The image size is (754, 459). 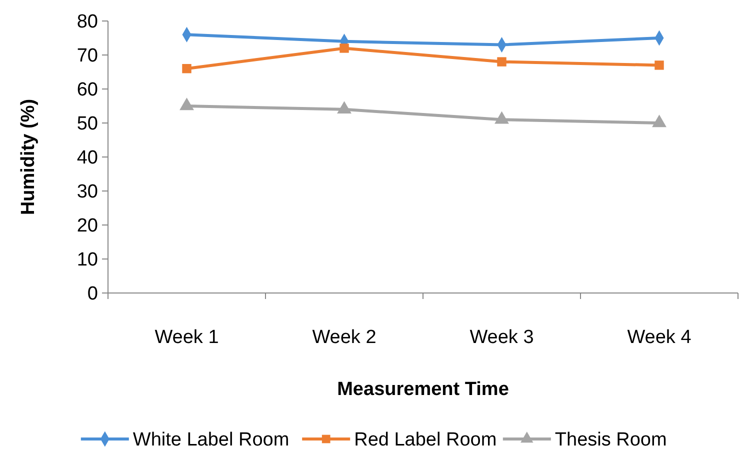 I want to click on y-tick-label: 30, so click(x=87, y=192).